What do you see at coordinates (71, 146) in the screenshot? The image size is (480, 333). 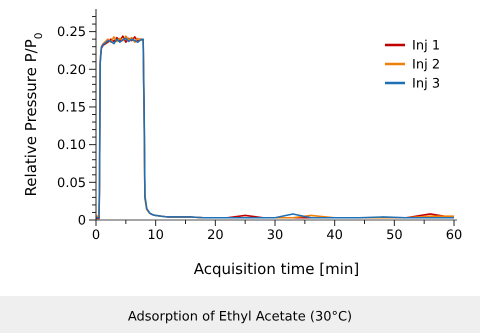 I see `y-tick-label: 0.10` at bounding box center [71, 146].